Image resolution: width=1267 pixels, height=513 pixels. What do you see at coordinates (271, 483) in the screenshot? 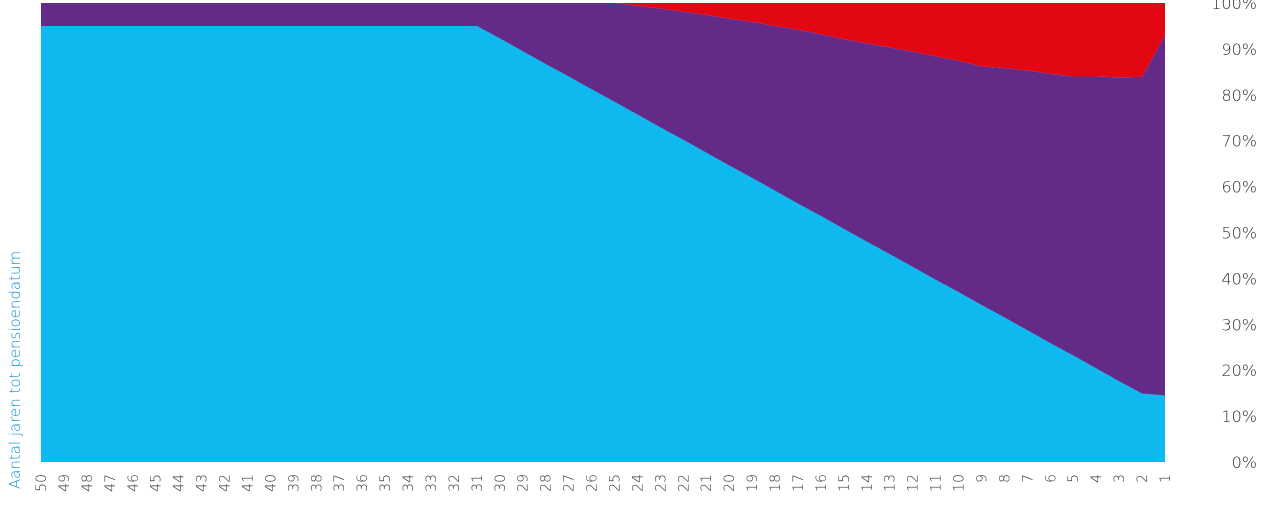
I see `x-tick-label: 40` at bounding box center [271, 483].